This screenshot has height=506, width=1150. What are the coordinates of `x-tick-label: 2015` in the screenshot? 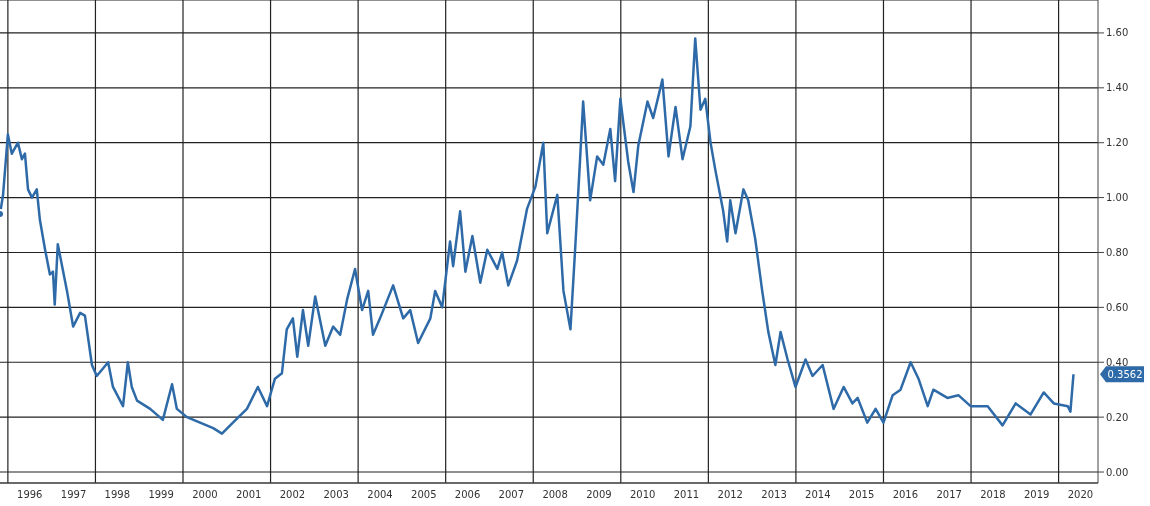 It's located at (861, 495).